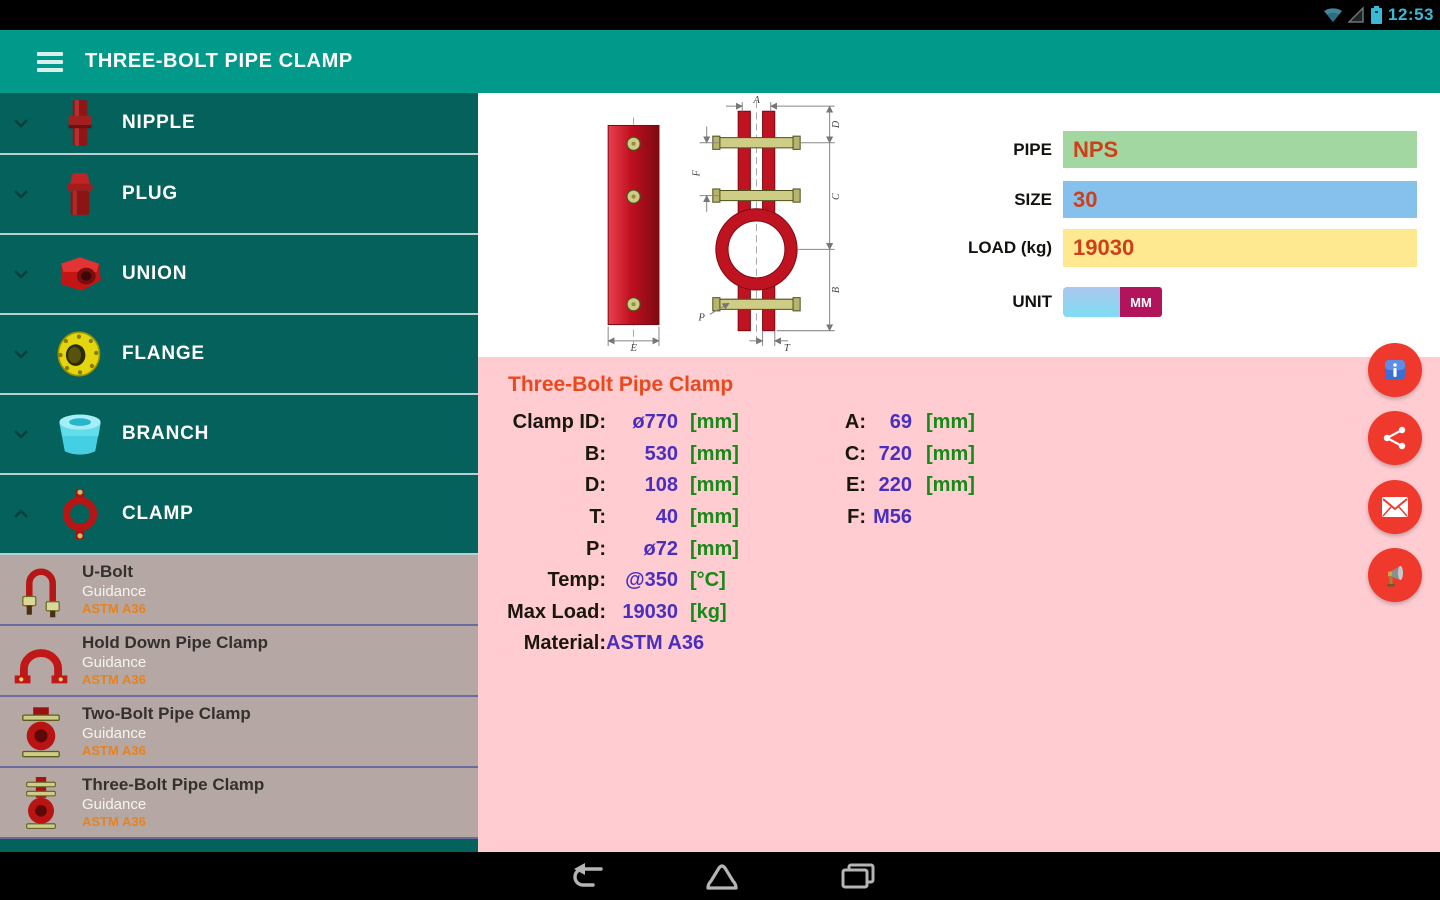 Image resolution: width=1440 pixels, height=900 pixels. What do you see at coordinates (239, 732) in the screenshot?
I see `sidebar-subitem-two-bolt-pipe-clamp: Two-Bolt Pipe Clamp Guidance ASTM A36` at bounding box center [239, 732].